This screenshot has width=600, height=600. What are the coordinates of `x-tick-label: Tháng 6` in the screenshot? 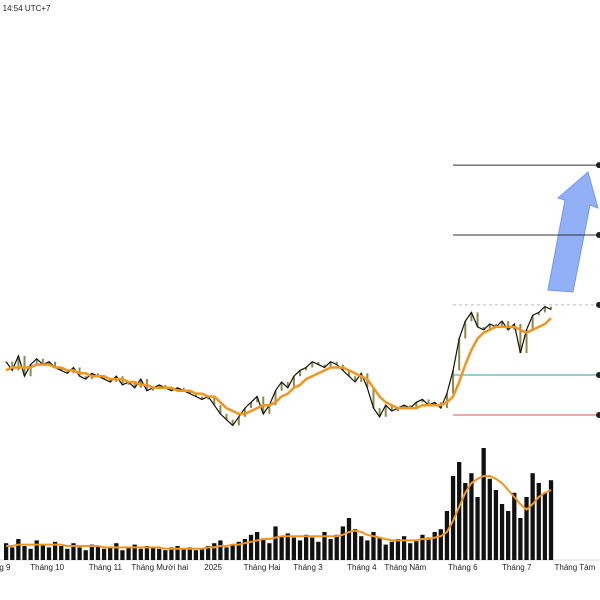 It's located at (463, 567).